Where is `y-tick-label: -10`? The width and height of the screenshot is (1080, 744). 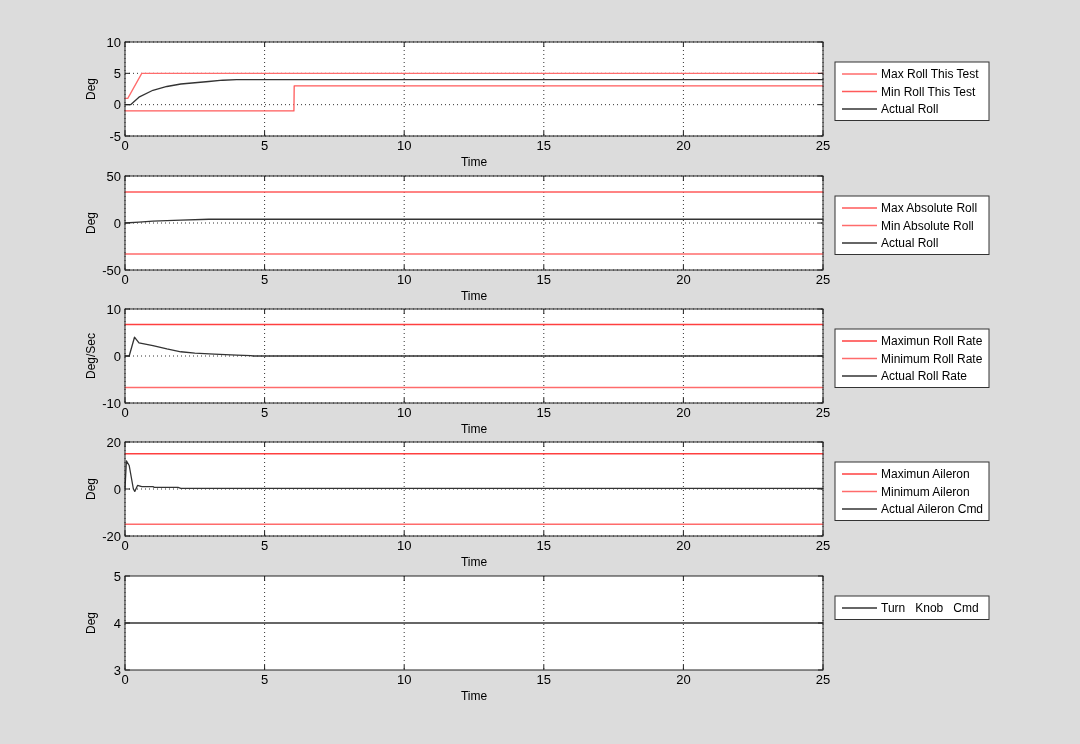 y-tick-label: -10 is located at coordinates (111, 403).